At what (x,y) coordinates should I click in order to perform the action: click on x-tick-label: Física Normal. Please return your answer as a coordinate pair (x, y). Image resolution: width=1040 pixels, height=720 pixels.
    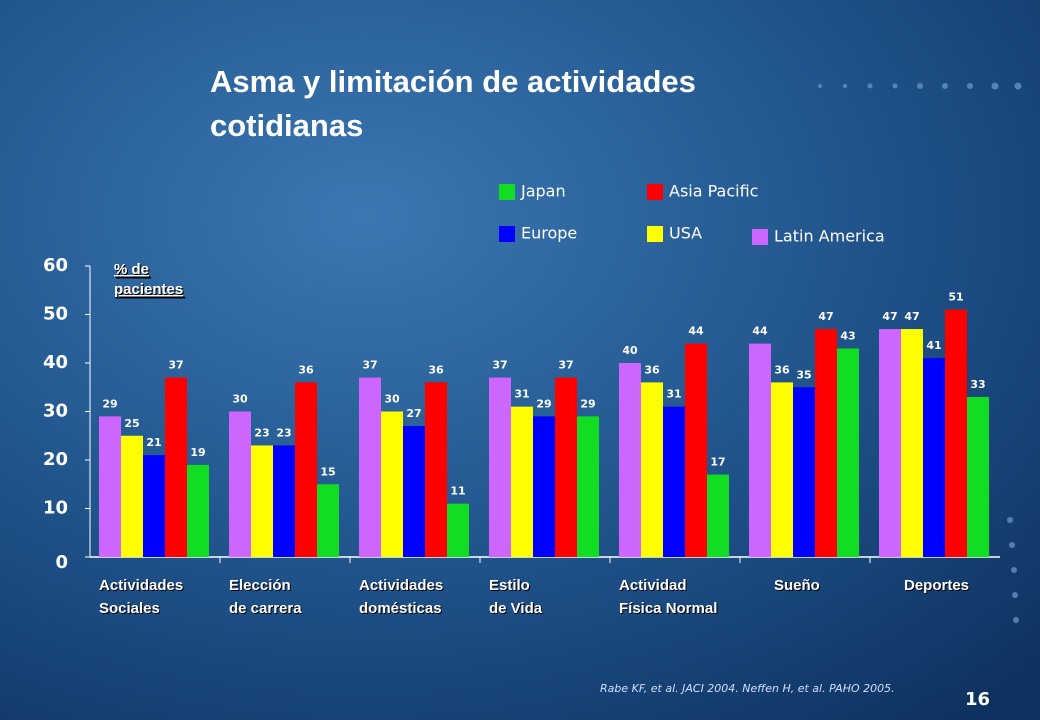
    Looking at the image, I should click on (668, 608).